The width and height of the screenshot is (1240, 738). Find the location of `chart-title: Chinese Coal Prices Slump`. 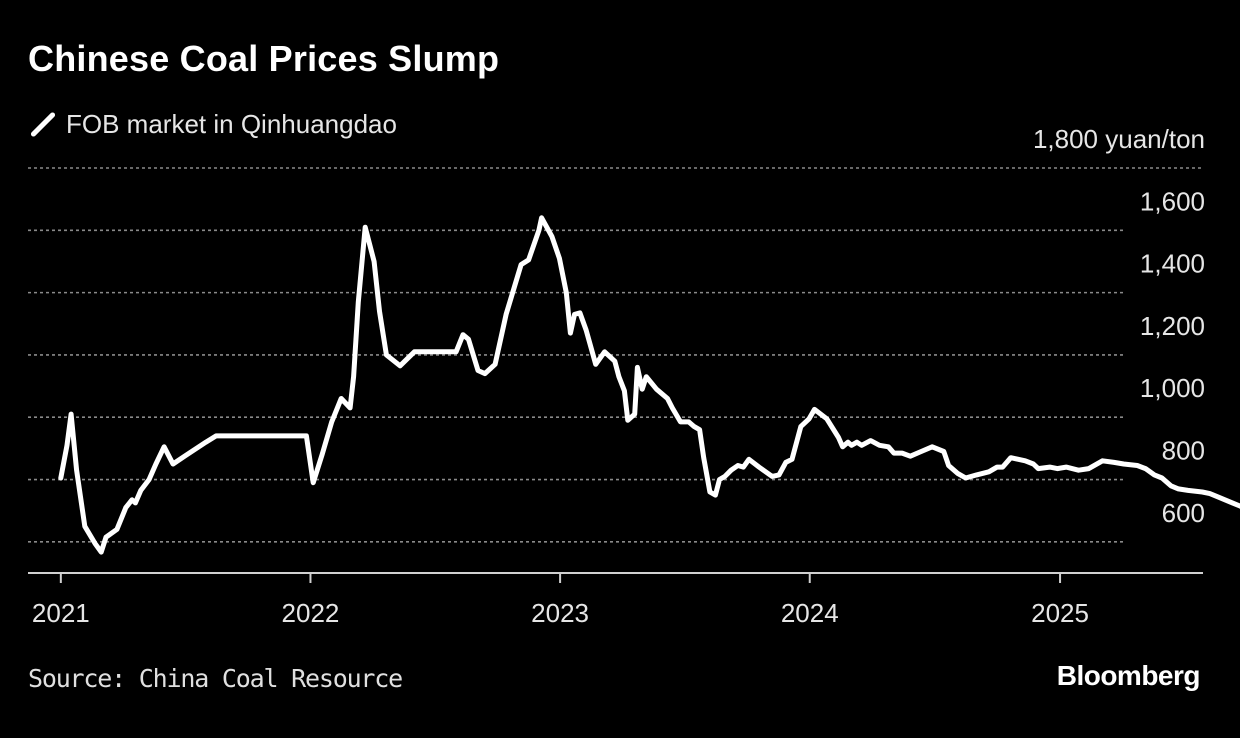

chart-title: Chinese Coal Prices Slump is located at coordinates (264, 58).